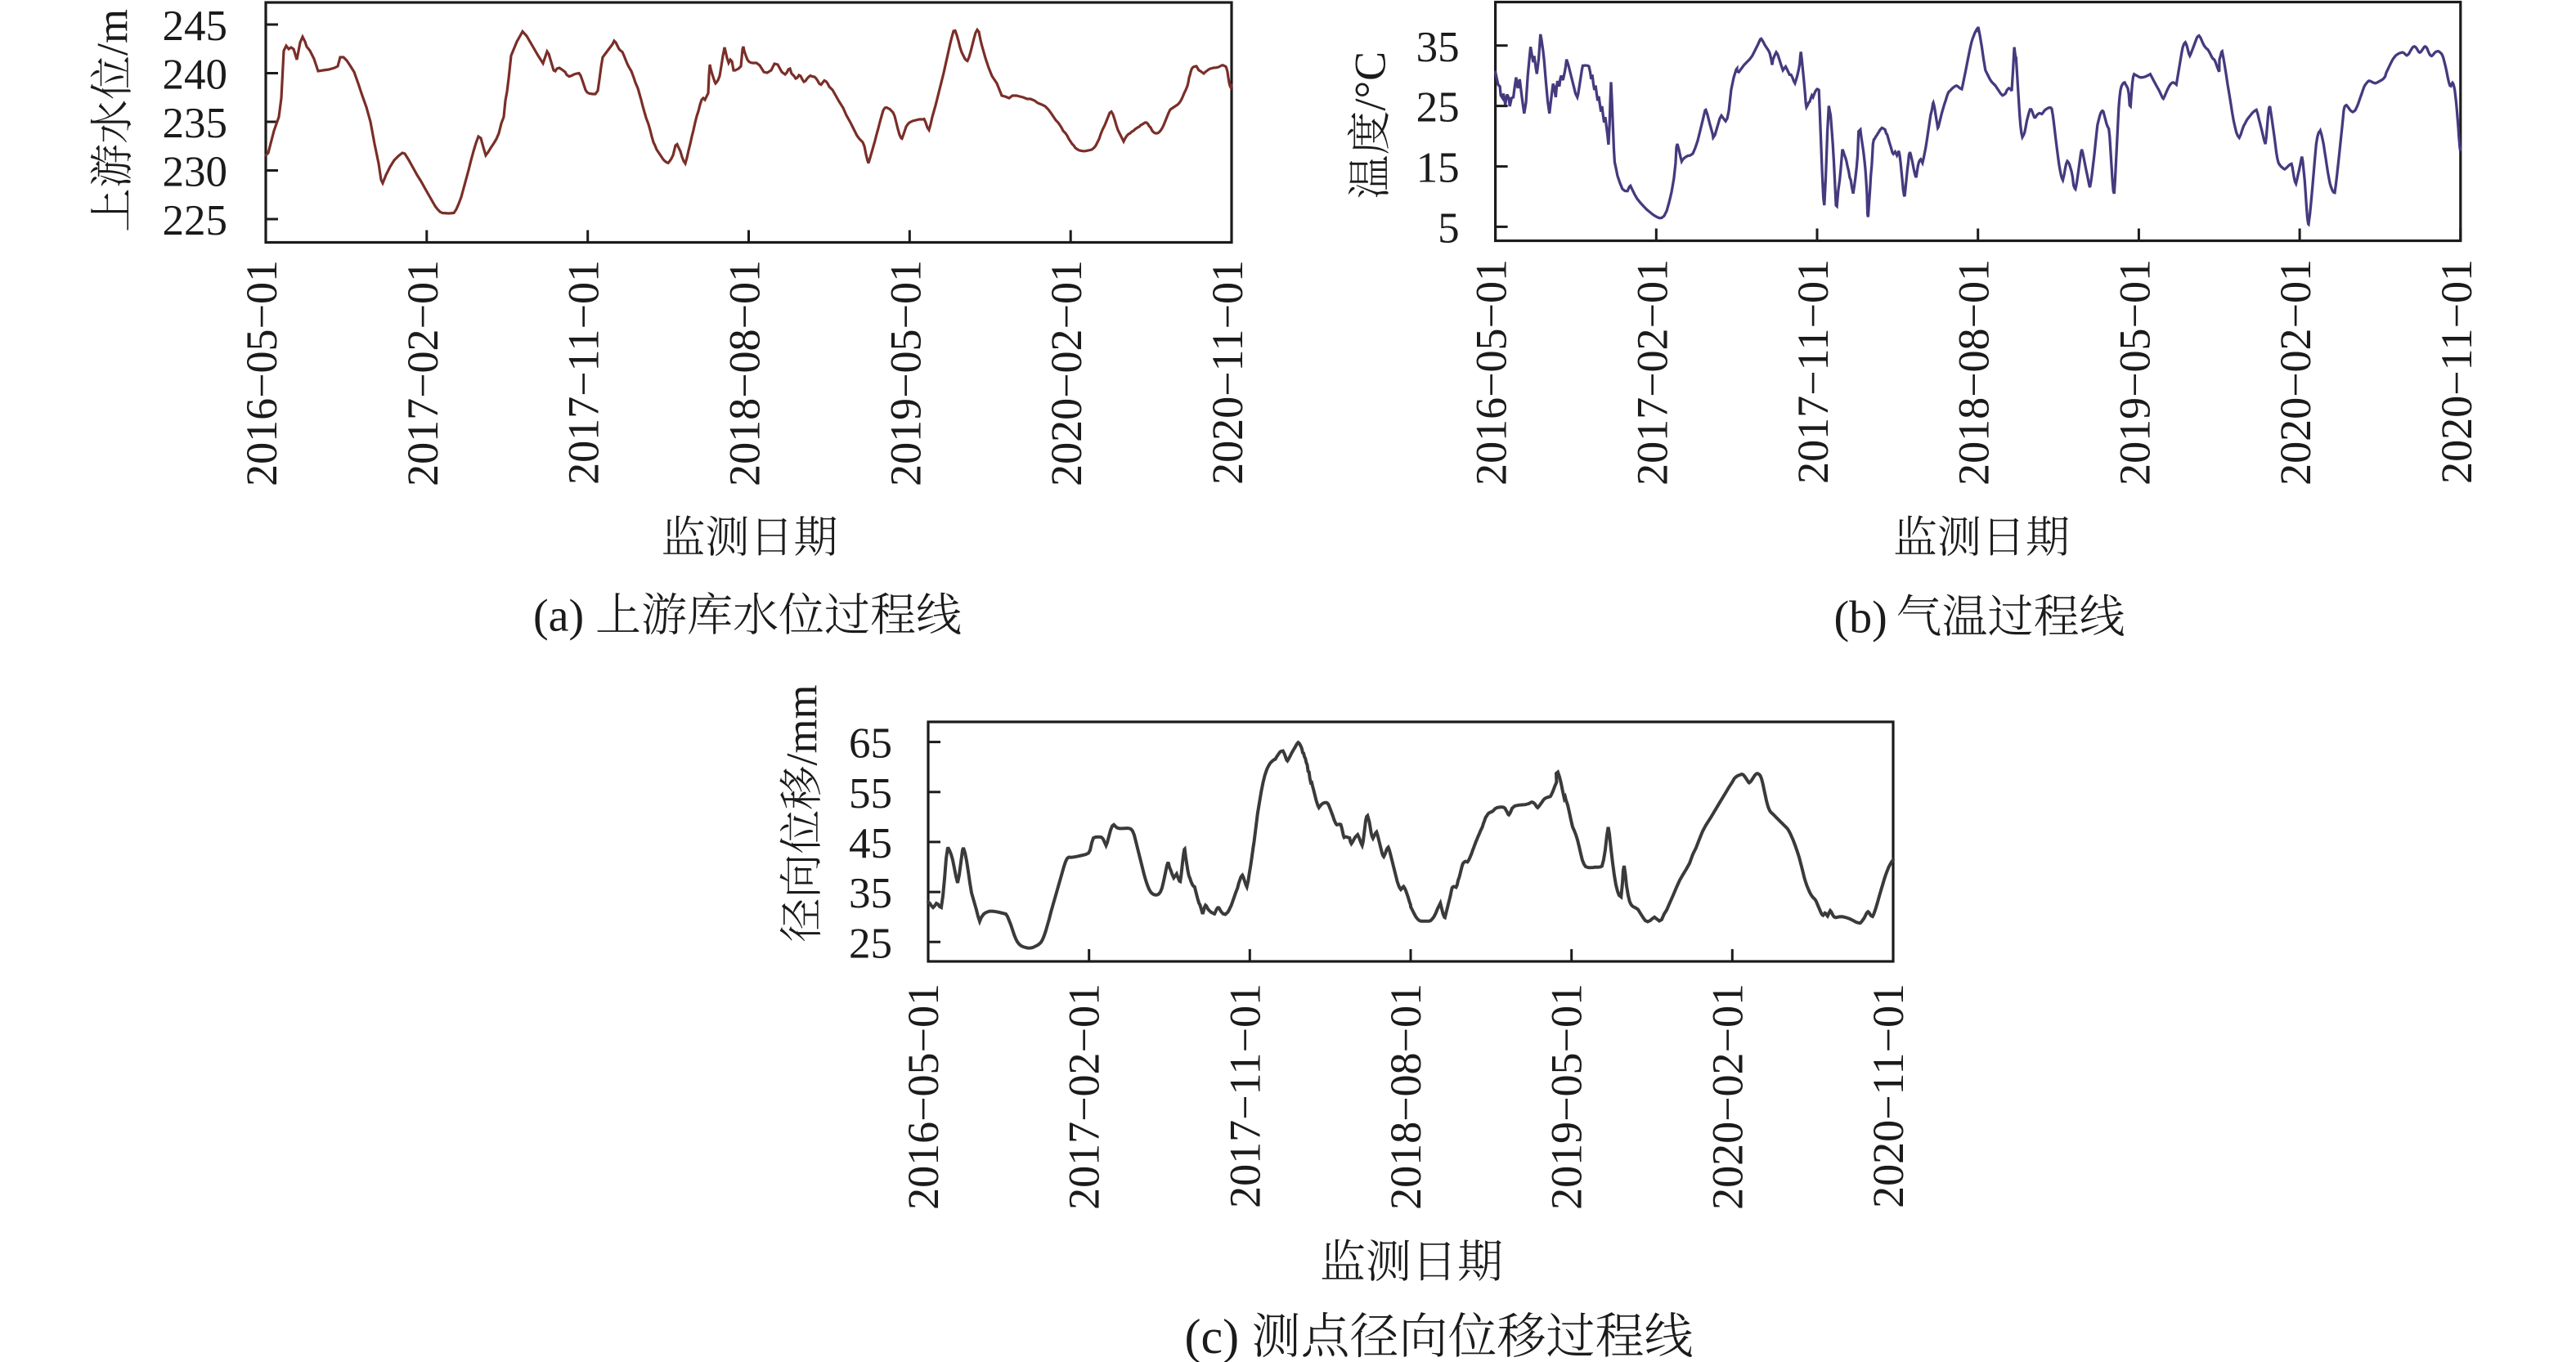 This screenshot has height=1362, width=2576. Describe the element at coordinates (195, 221) in the screenshot. I see `svg-text: 225` at that location.